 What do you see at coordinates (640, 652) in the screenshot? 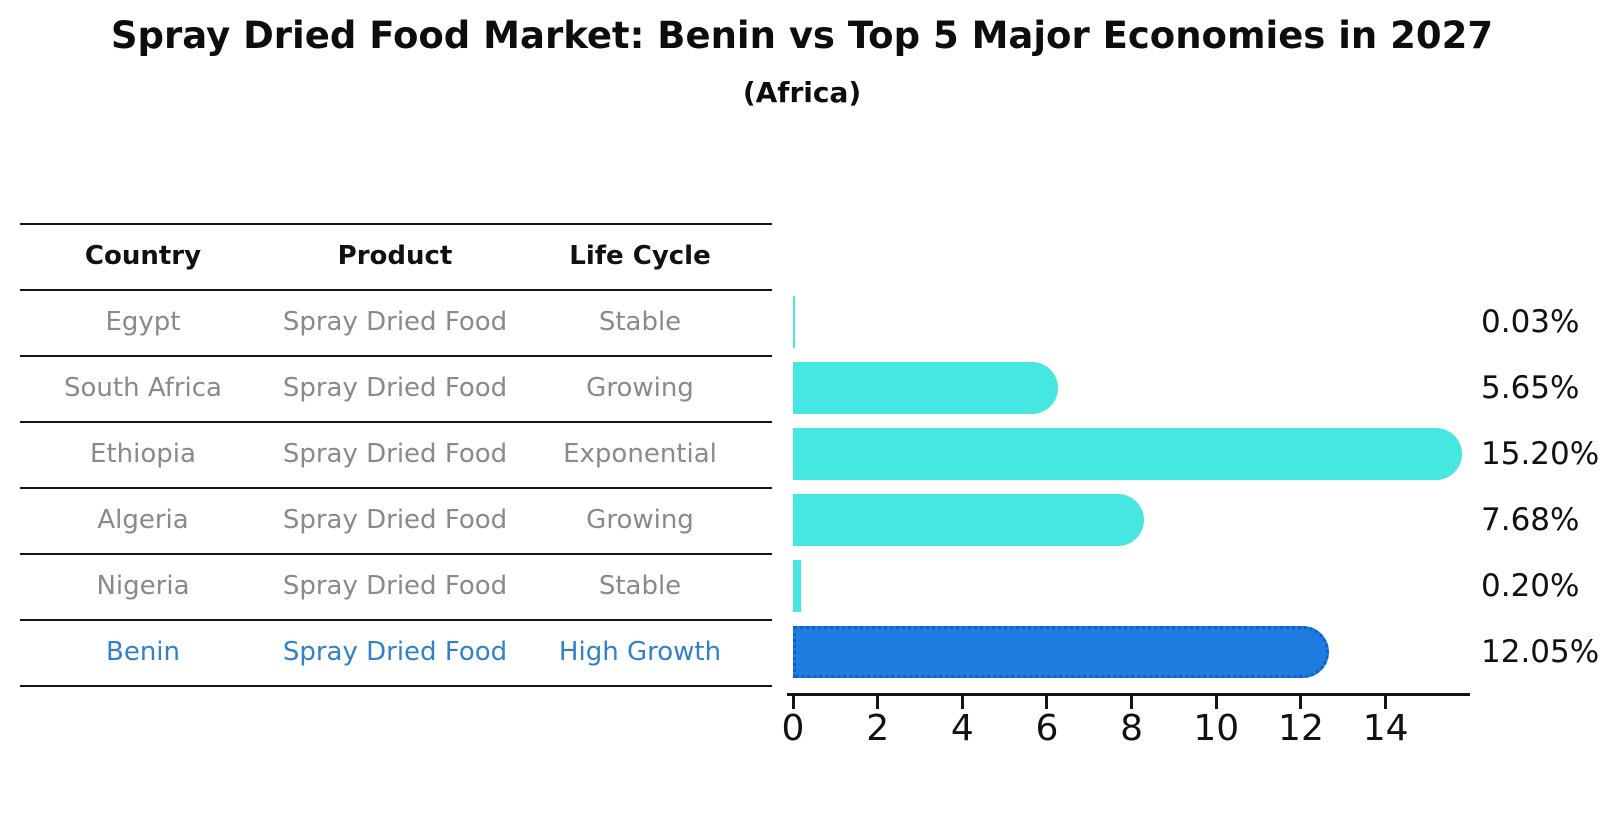
I see `table-cell-life-cycle: High Growth` at bounding box center [640, 652].